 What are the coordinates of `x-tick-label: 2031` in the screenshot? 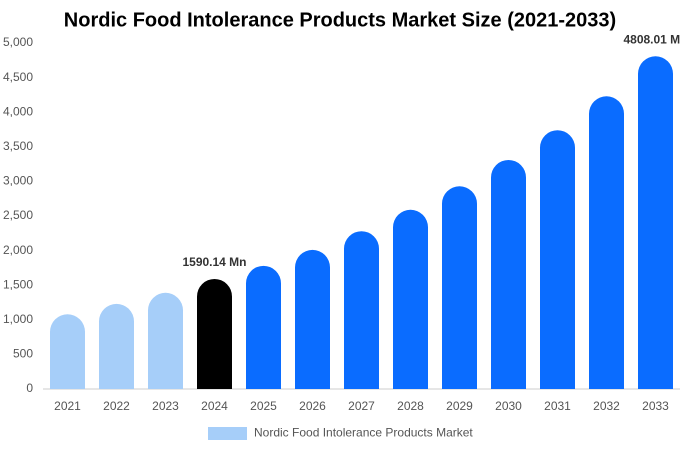 It's located at (557, 406).